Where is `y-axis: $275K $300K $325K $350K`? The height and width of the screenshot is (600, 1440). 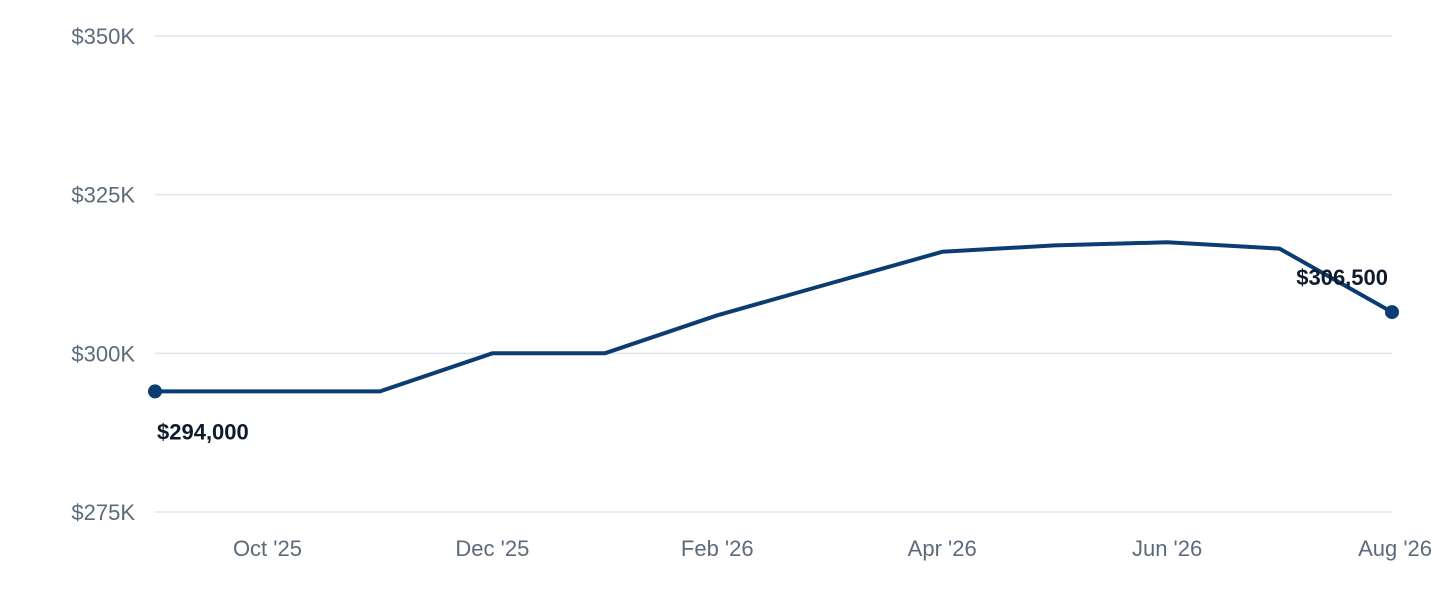 y-axis: $275K $300K $325K $350K is located at coordinates (103, 274).